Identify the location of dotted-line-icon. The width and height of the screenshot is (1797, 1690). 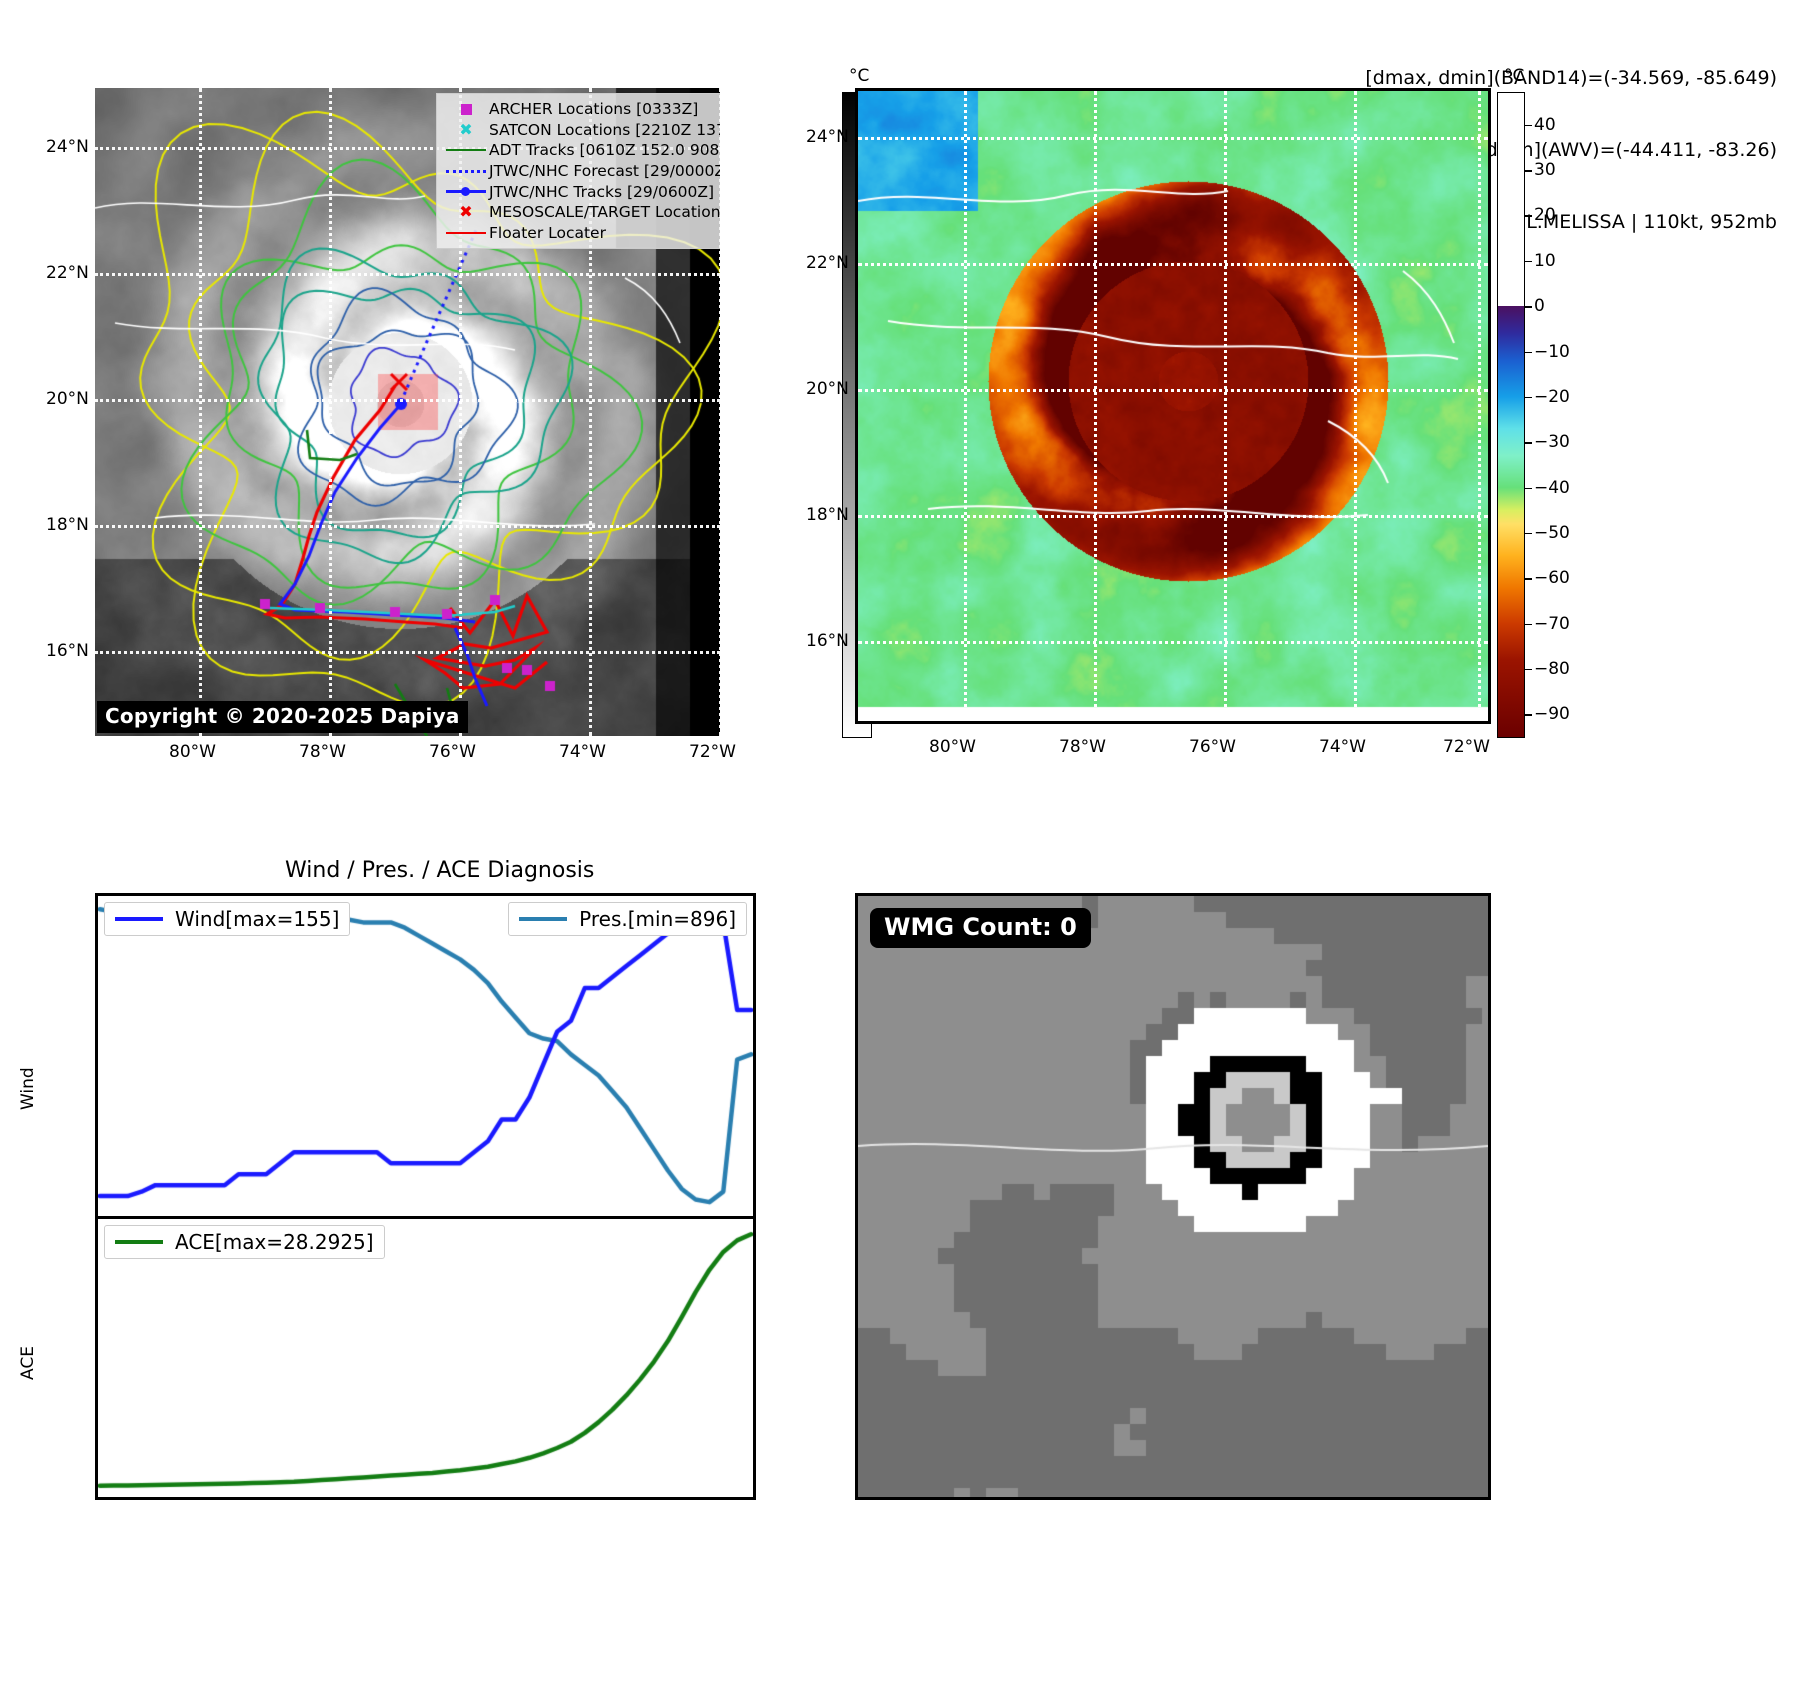
(466, 171).